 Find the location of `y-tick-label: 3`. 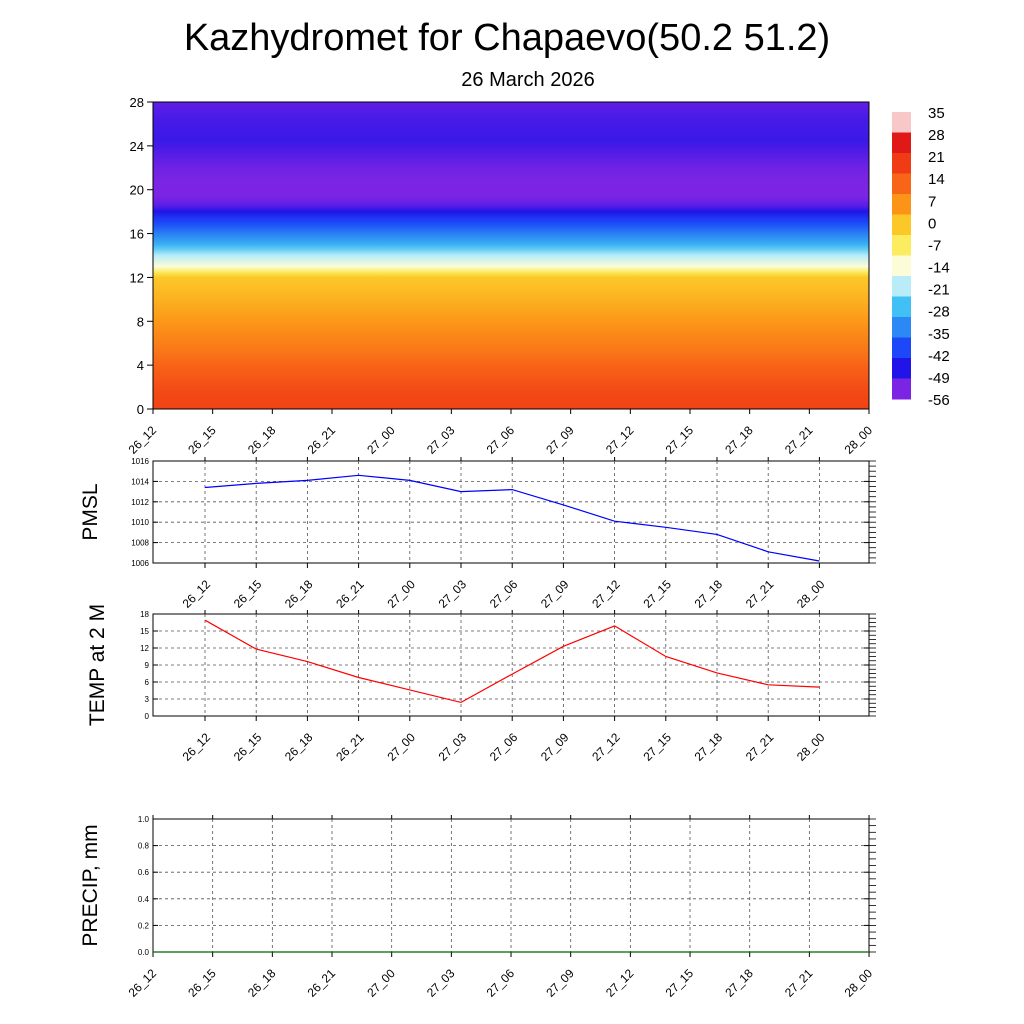

y-tick-label: 3 is located at coordinates (147, 699).